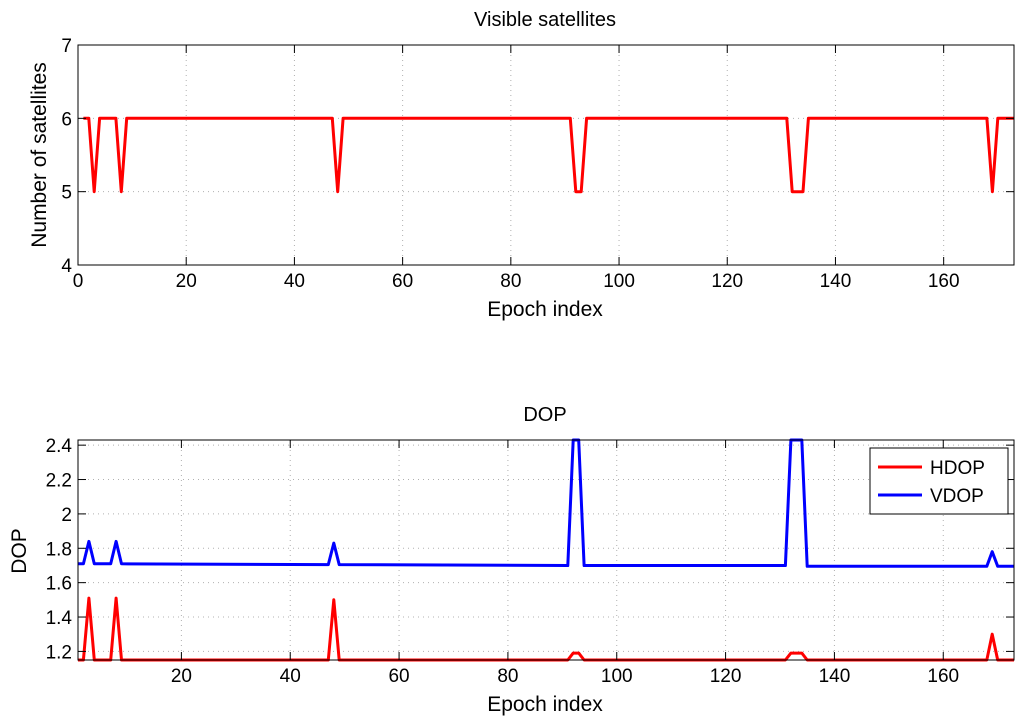  I want to click on legend: HDOP VDOP, so click(939, 481).